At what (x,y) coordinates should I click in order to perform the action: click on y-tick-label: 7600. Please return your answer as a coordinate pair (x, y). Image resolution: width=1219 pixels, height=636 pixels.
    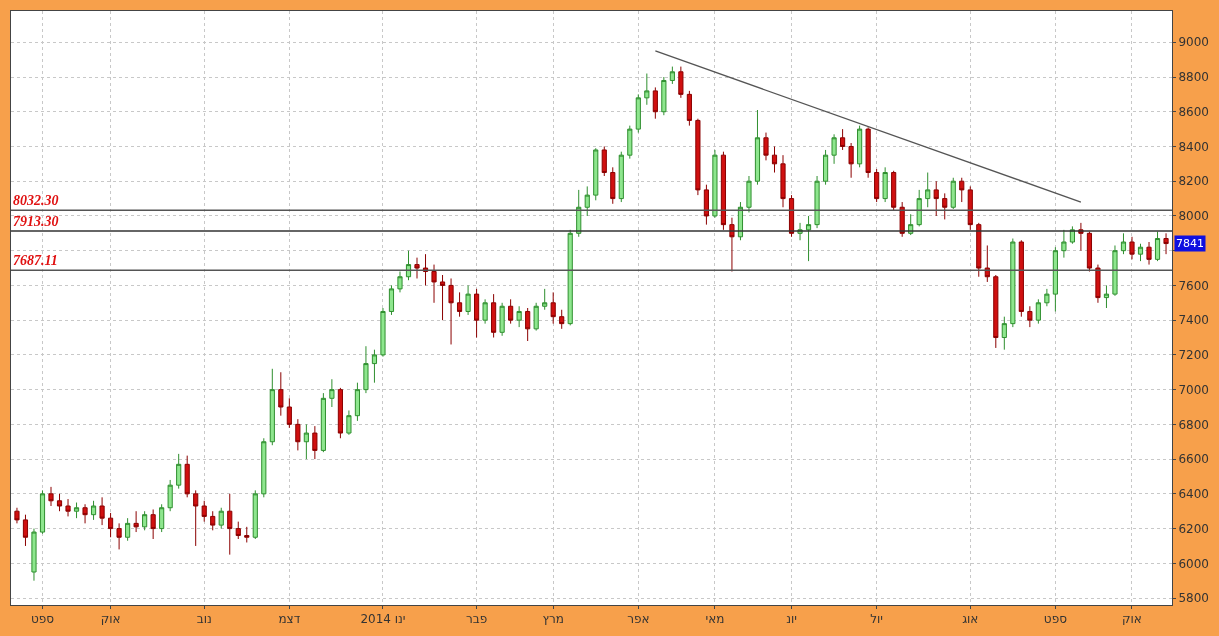
    Looking at the image, I should click on (1193, 285).